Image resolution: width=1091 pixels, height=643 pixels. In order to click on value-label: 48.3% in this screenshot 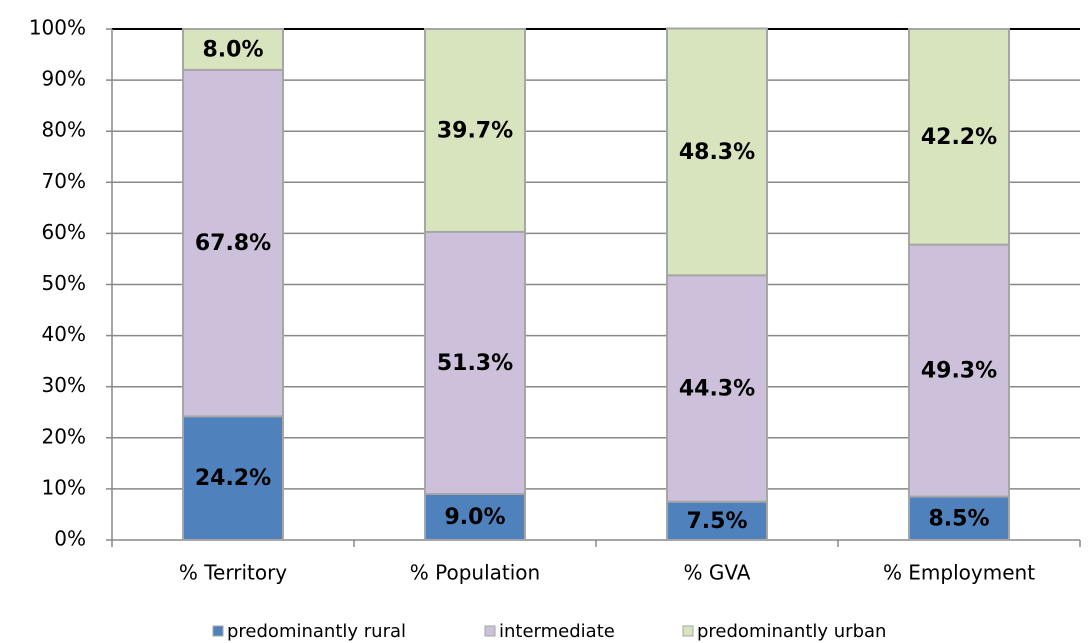, I will do `click(717, 152)`.